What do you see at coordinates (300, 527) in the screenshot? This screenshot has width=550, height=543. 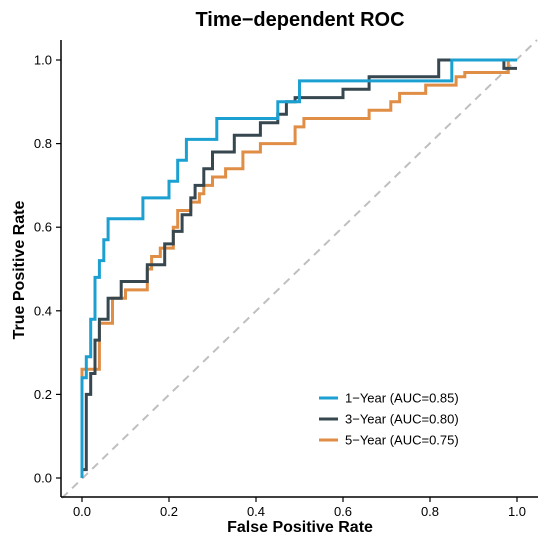 I see `x-axis-title: False Positive Rate` at bounding box center [300, 527].